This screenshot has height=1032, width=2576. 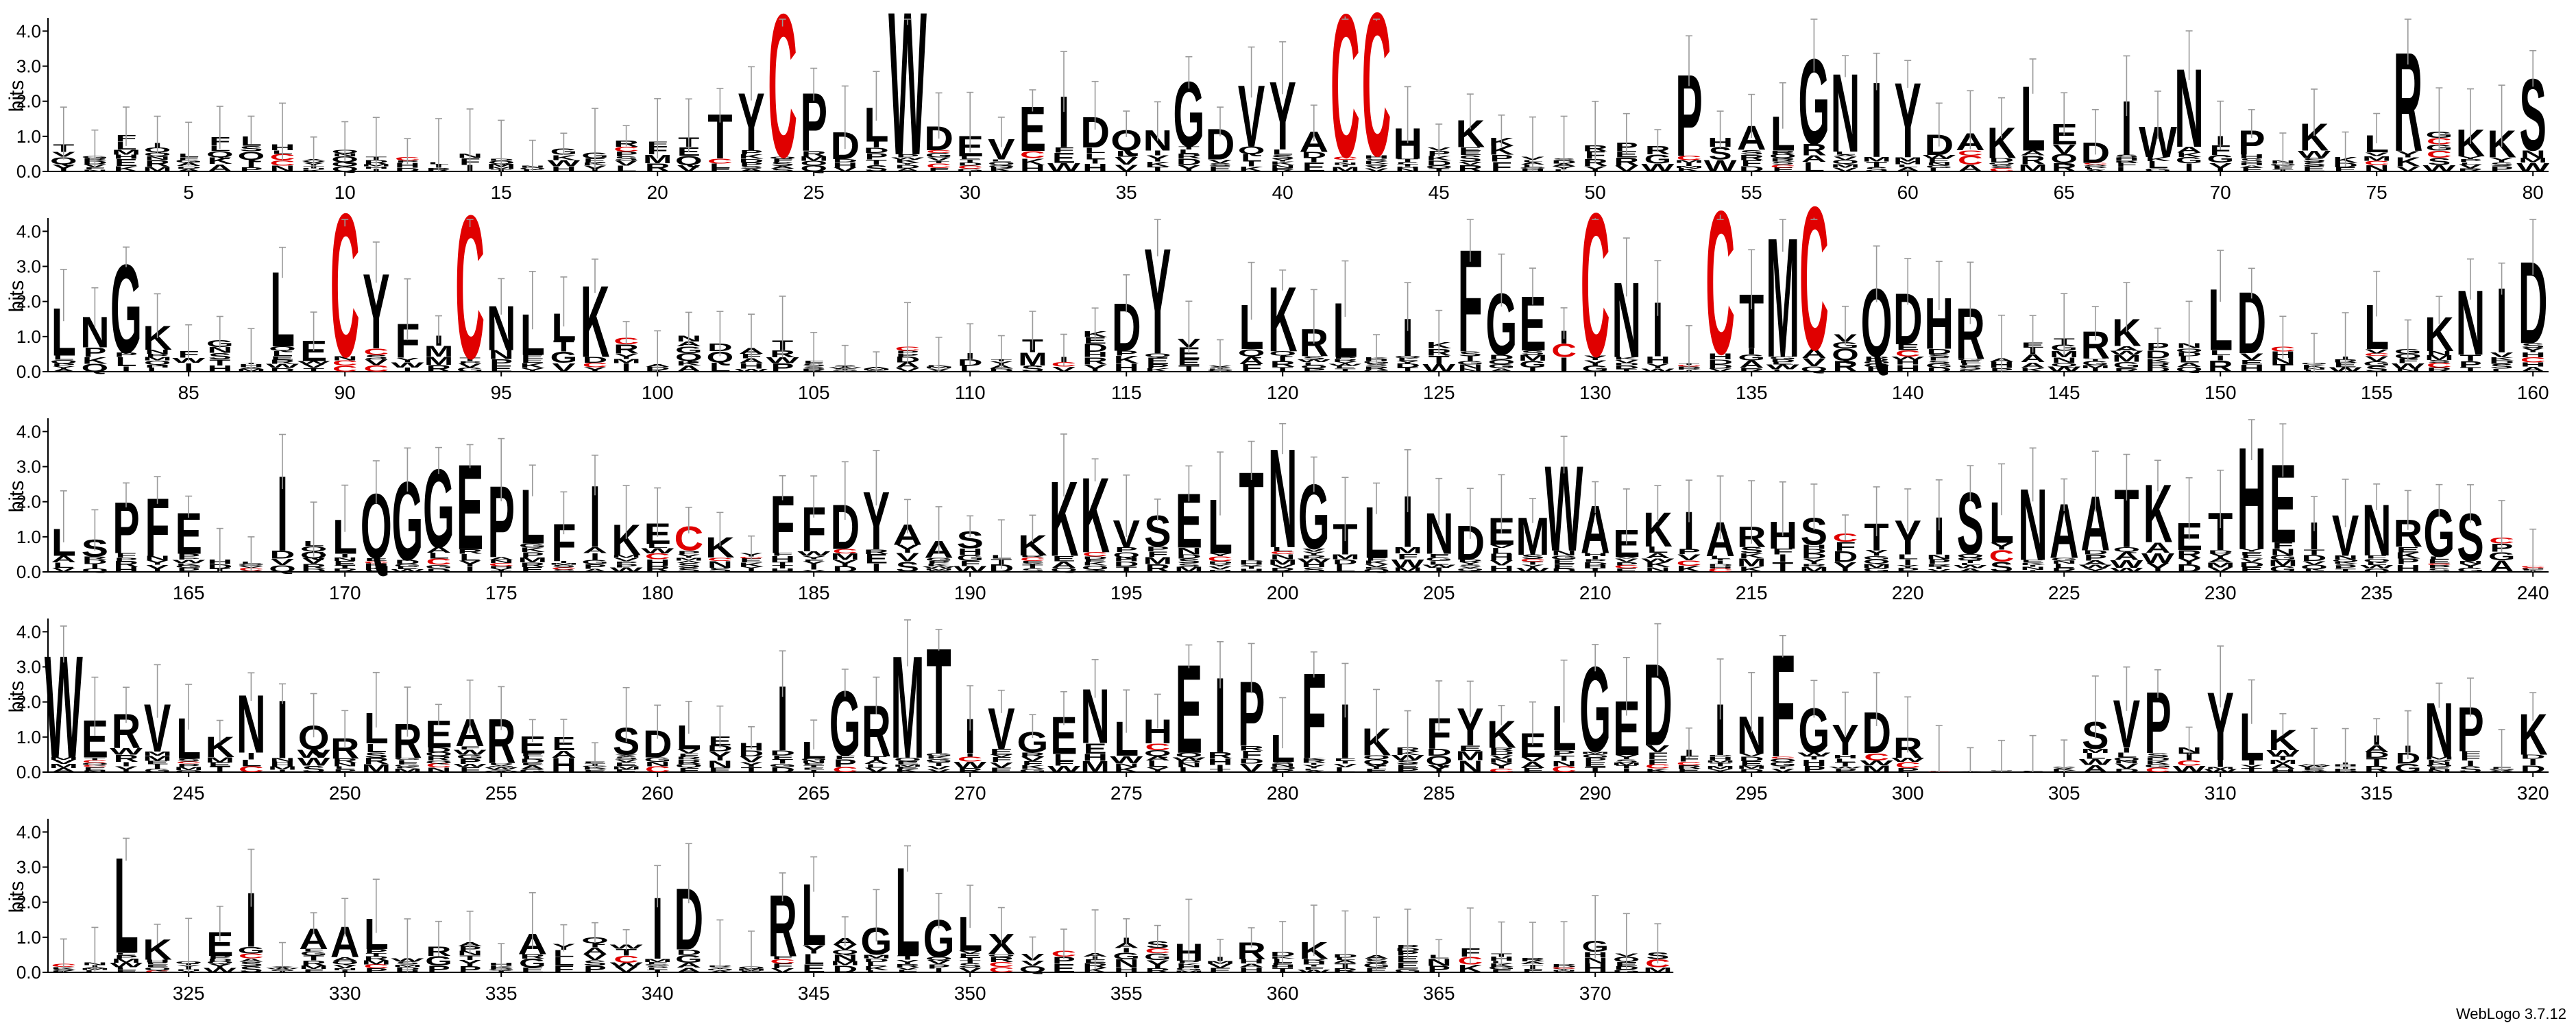 I want to click on x-tick-label: 90, so click(x=345, y=392).